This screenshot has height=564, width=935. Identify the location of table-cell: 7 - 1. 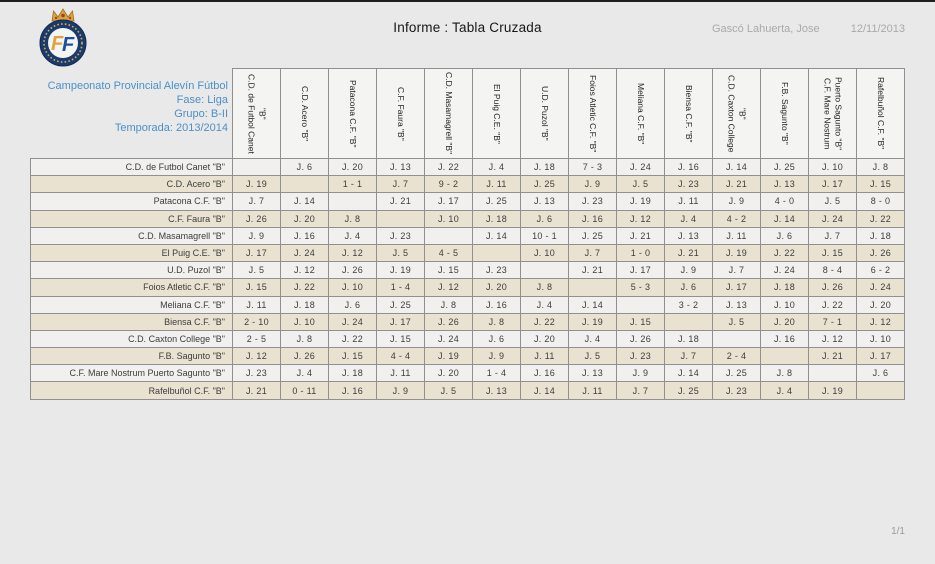
(833, 322).